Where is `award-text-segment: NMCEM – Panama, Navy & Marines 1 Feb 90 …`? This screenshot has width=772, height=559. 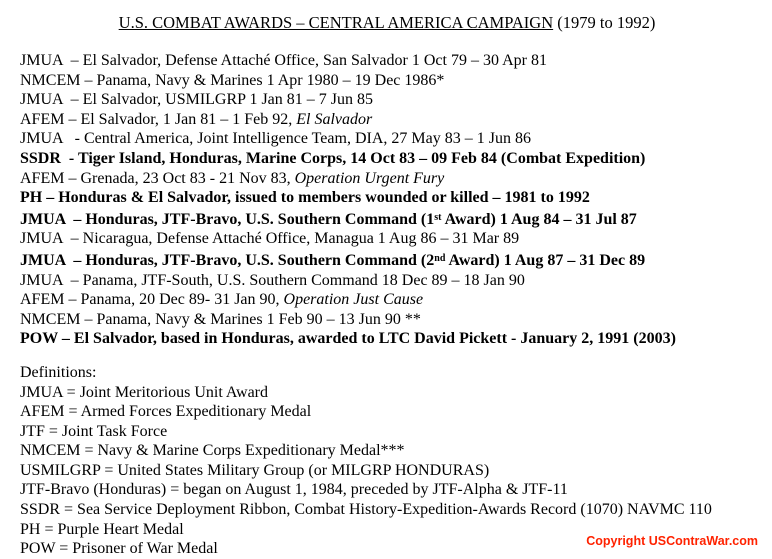
award-text-segment: NMCEM – Panama, Navy & Marines 1 Feb 90 … is located at coordinates (220, 319).